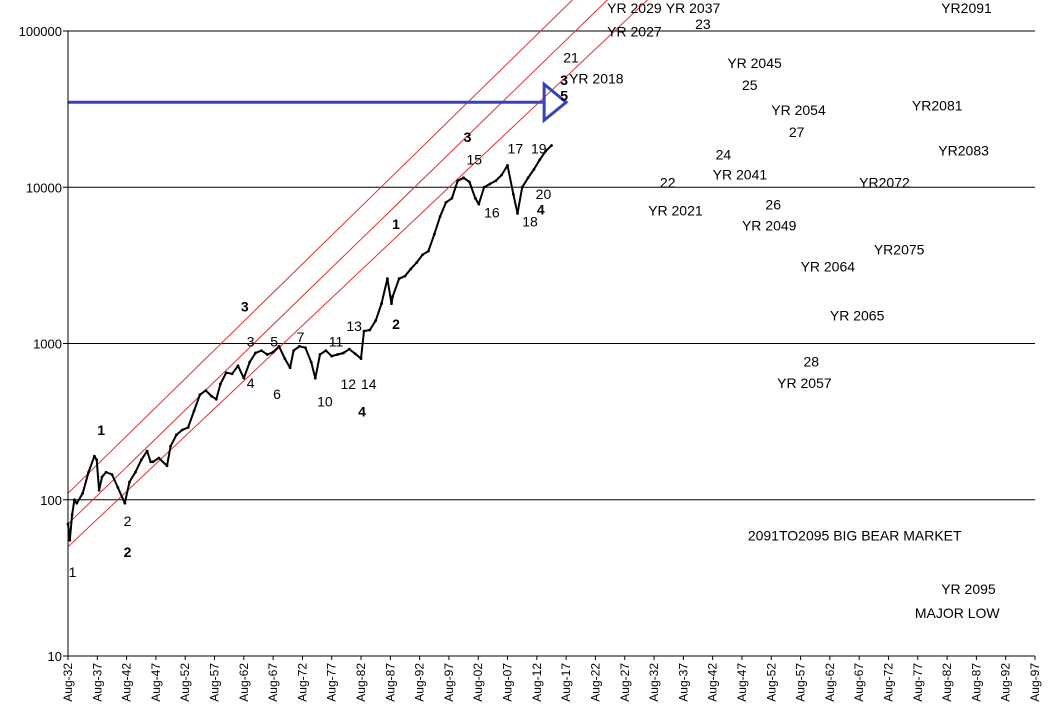 Image resolution: width=1051 pixels, height=724 pixels. Describe the element at coordinates (544, 194) in the screenshot. I see `annotation-label: 20` at that location.